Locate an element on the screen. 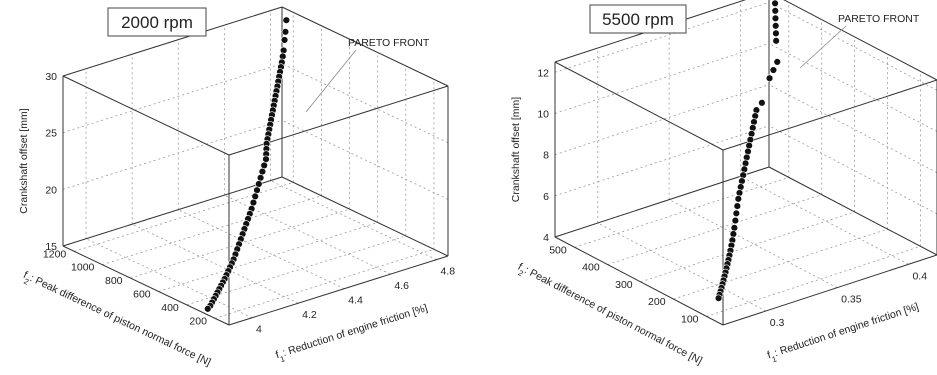 Image resolution: width=937 pixels, height=375 pixels. y-tick-label: 300 is located at coordinates (624, 285).